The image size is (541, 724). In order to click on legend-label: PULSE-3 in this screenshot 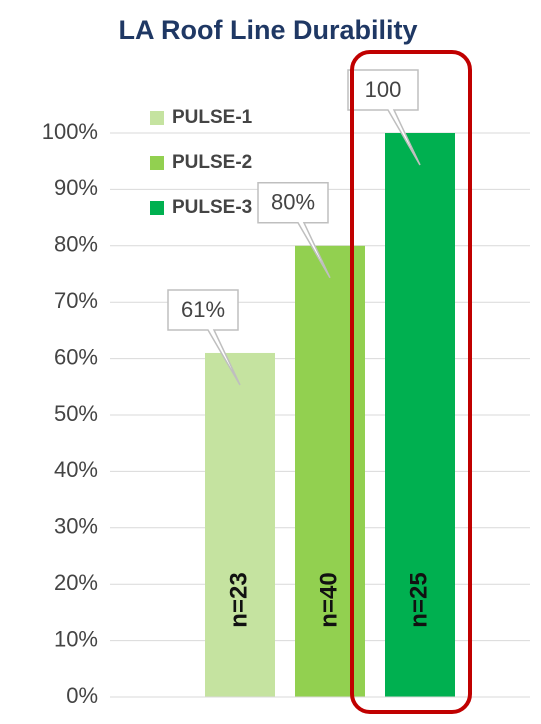, I will do `click(212, 207)`.